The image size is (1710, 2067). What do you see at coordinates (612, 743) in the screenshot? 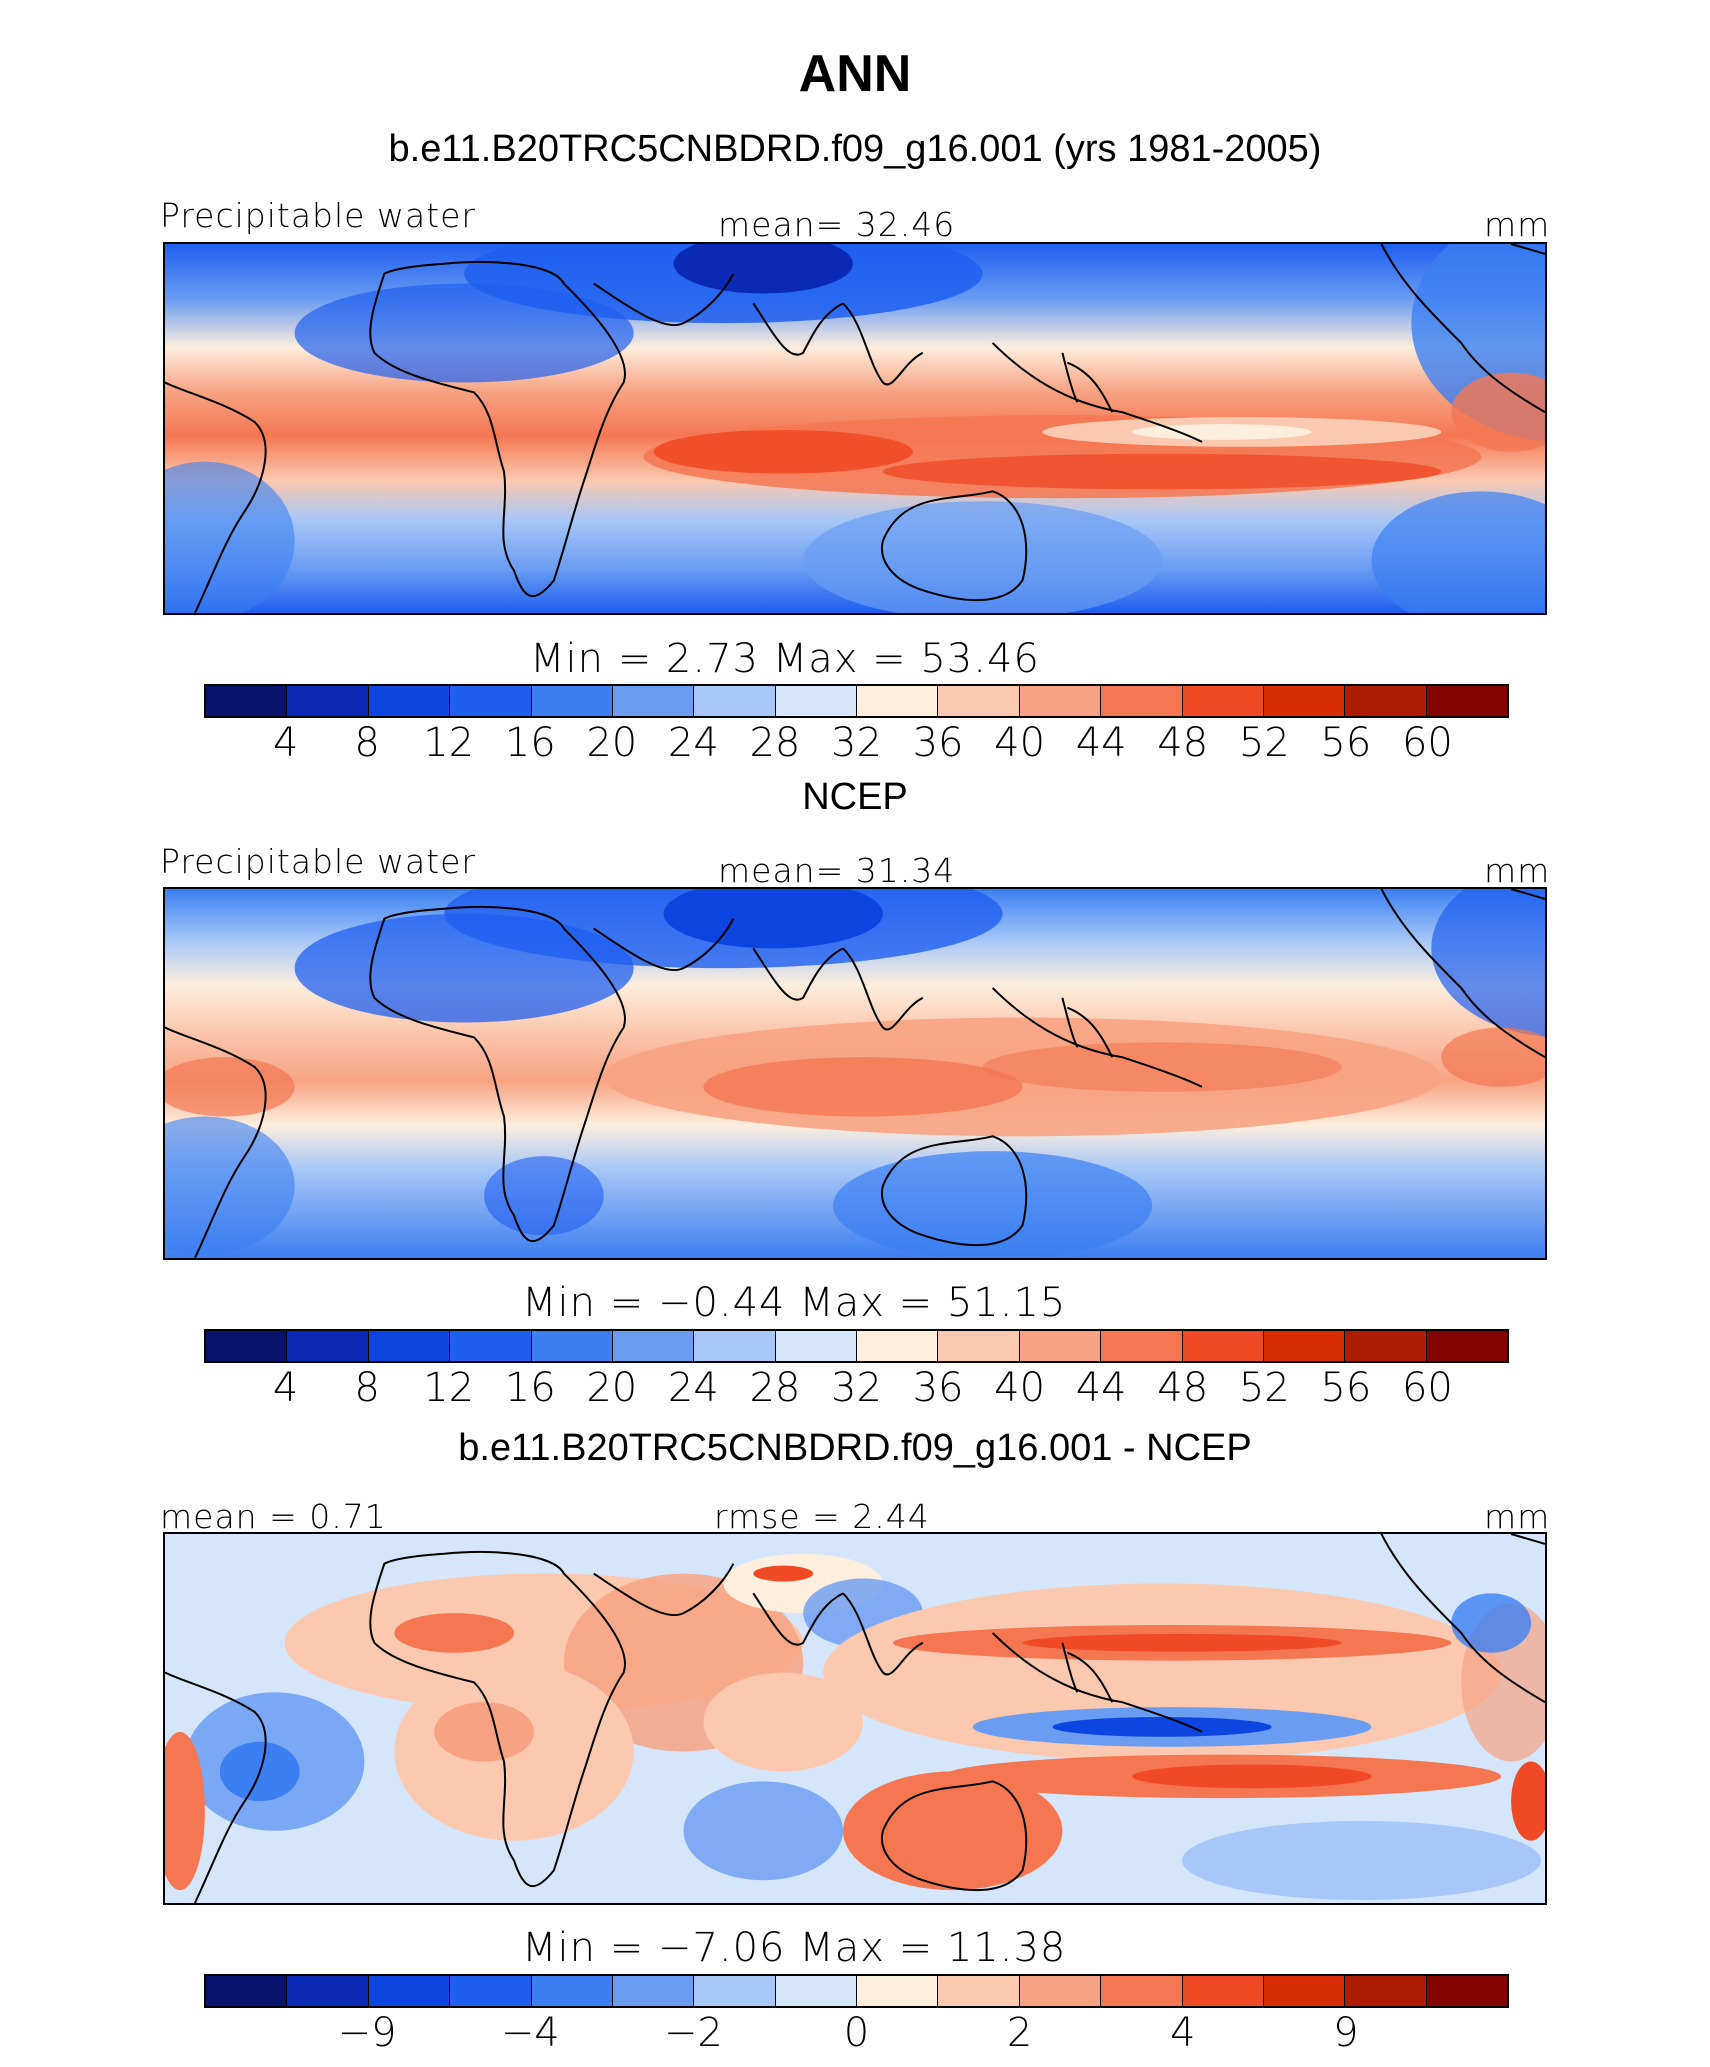
I see `colorbar-tick-label: 20` at bounding box center [612, 743].